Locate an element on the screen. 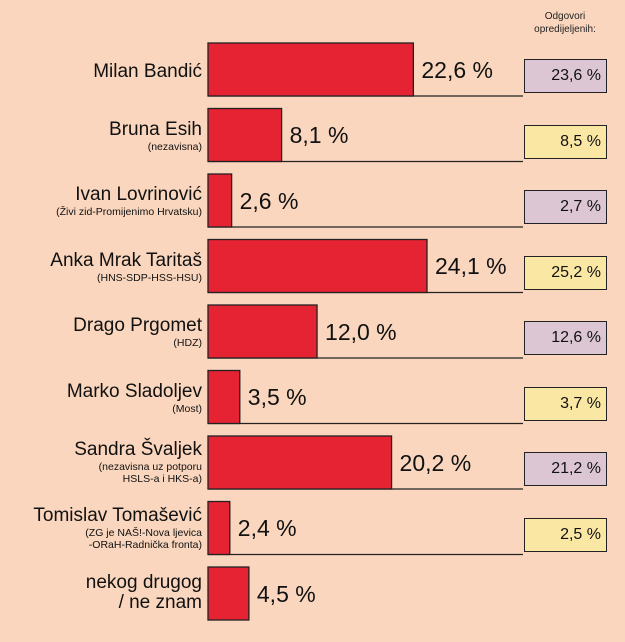  candidate-name: nekog drugog is located at coordinates (143, 582).